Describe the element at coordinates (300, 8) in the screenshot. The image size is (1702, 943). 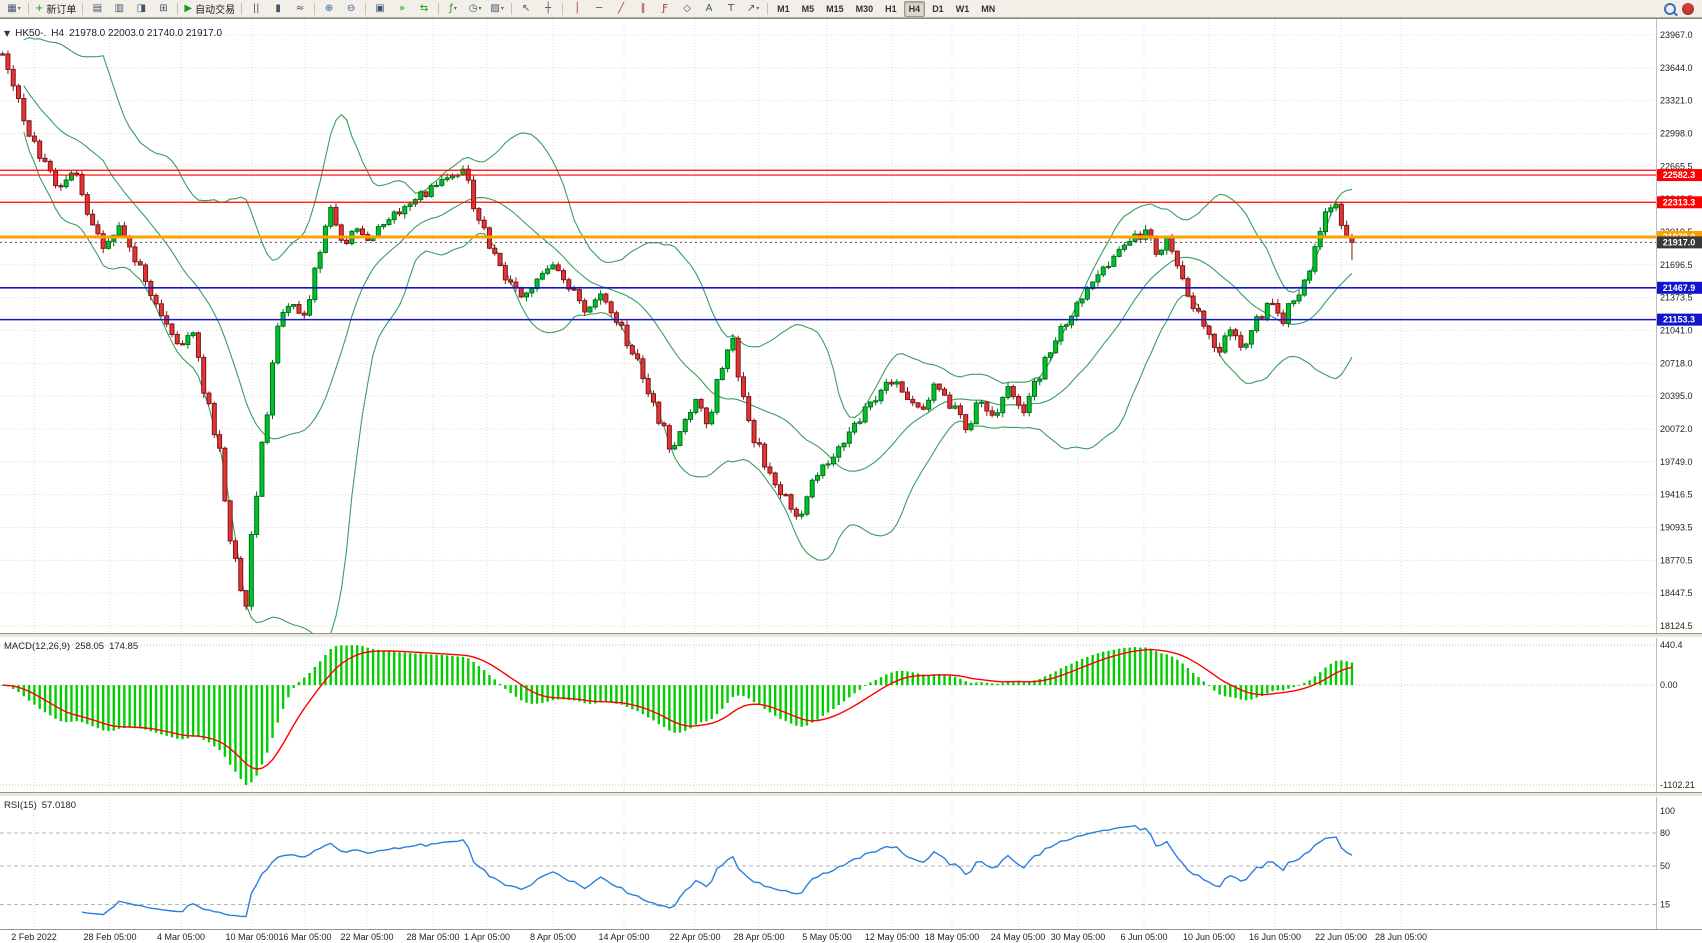
I see `line-chart-button: ≈` at that location.